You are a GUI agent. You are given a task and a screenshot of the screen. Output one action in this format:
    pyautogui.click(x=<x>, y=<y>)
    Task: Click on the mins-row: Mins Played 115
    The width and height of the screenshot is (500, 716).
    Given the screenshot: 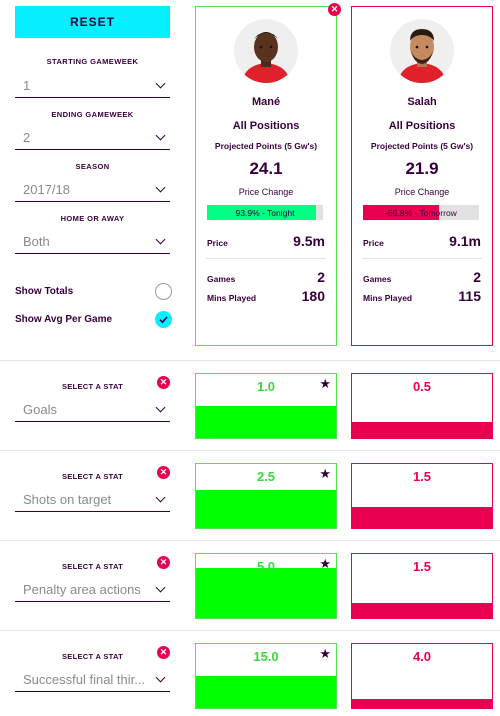 What is the action you would take?
    pyautogui.click(x=422, y=296)
    